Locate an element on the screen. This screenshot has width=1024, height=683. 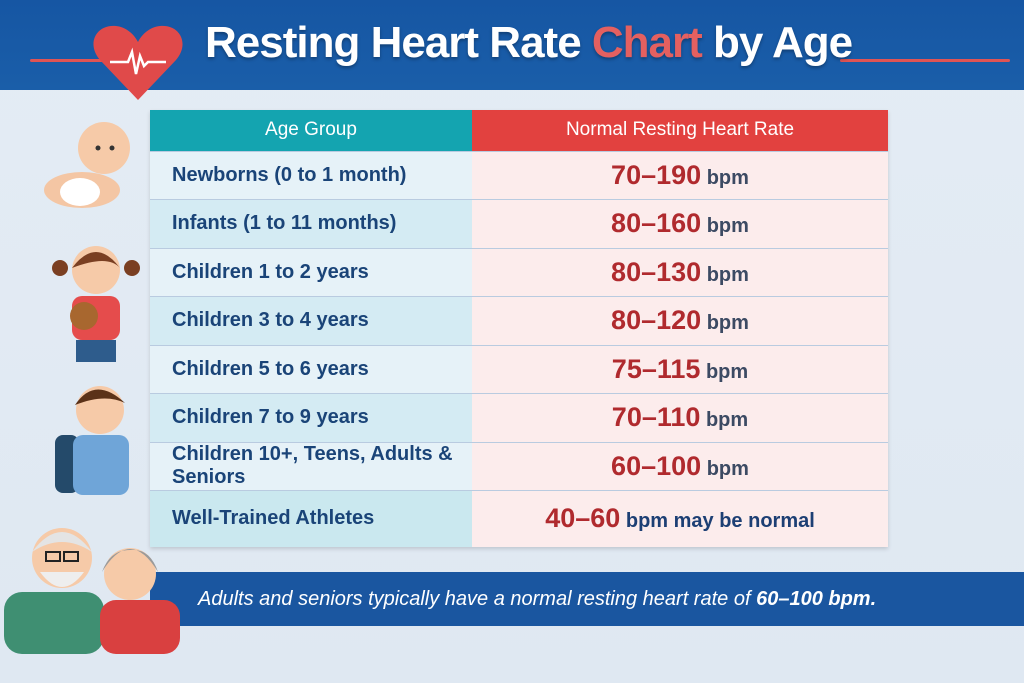
heart-rate-cell: 70–190 bpm is located at coordinates (680, 175).